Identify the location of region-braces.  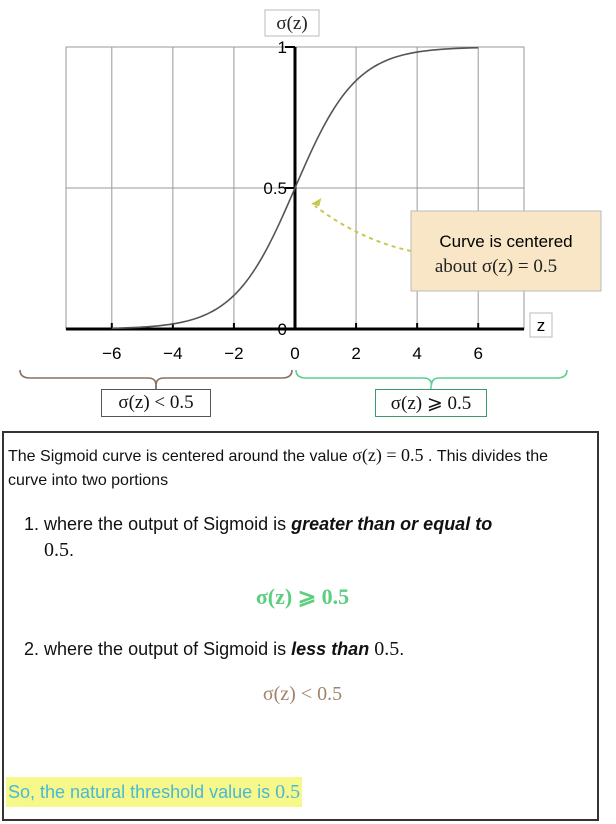
(293, 379).